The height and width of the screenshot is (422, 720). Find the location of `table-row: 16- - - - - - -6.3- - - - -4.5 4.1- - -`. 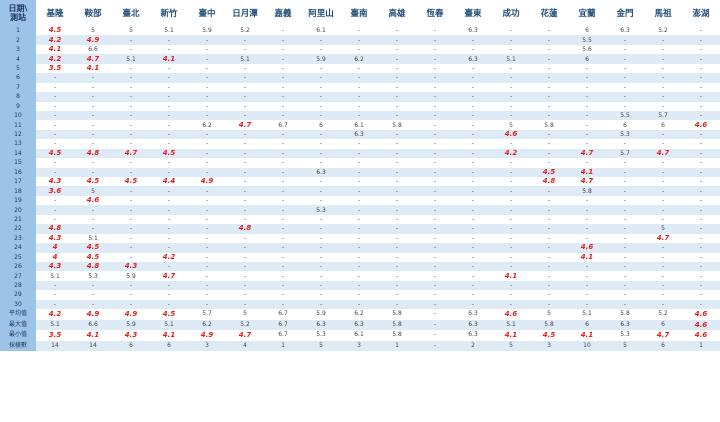

table-row: 16- - - - - - -6.3- - - - -4.5 4.1- - - is located at coordinates (360, 172).